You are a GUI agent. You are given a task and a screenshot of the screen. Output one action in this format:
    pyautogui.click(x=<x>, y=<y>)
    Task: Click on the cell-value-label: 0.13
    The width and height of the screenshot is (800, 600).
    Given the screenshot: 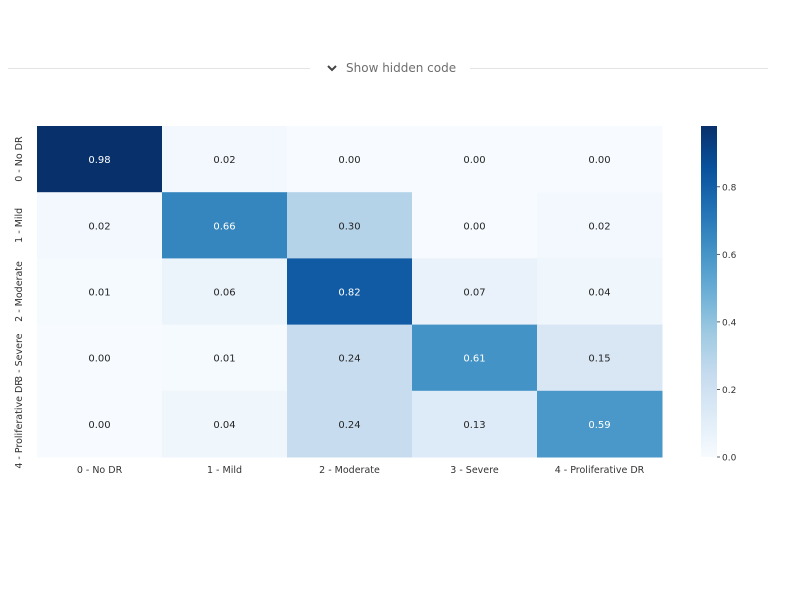 What is the action you would take?
    pyautogui.click(x=474, y=425)
    